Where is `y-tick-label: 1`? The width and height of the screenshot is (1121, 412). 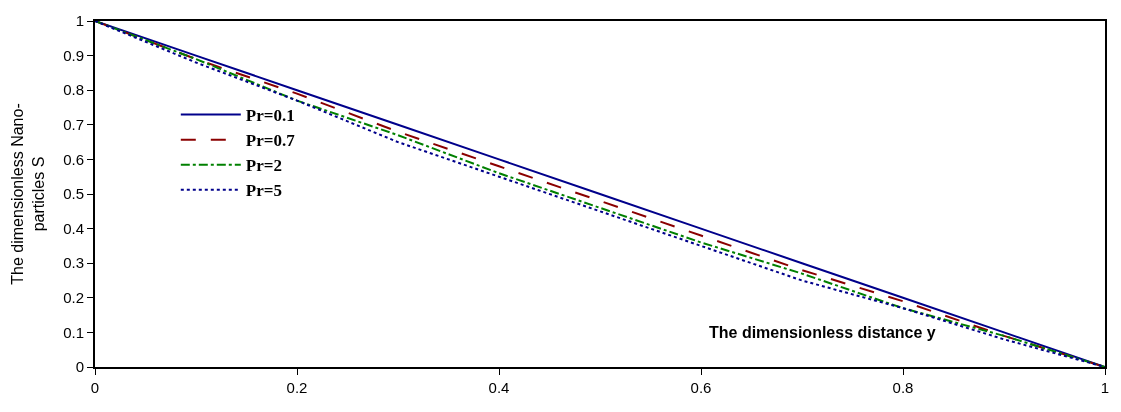 y-tick-label: 1 is located at coordinates (79, 21).